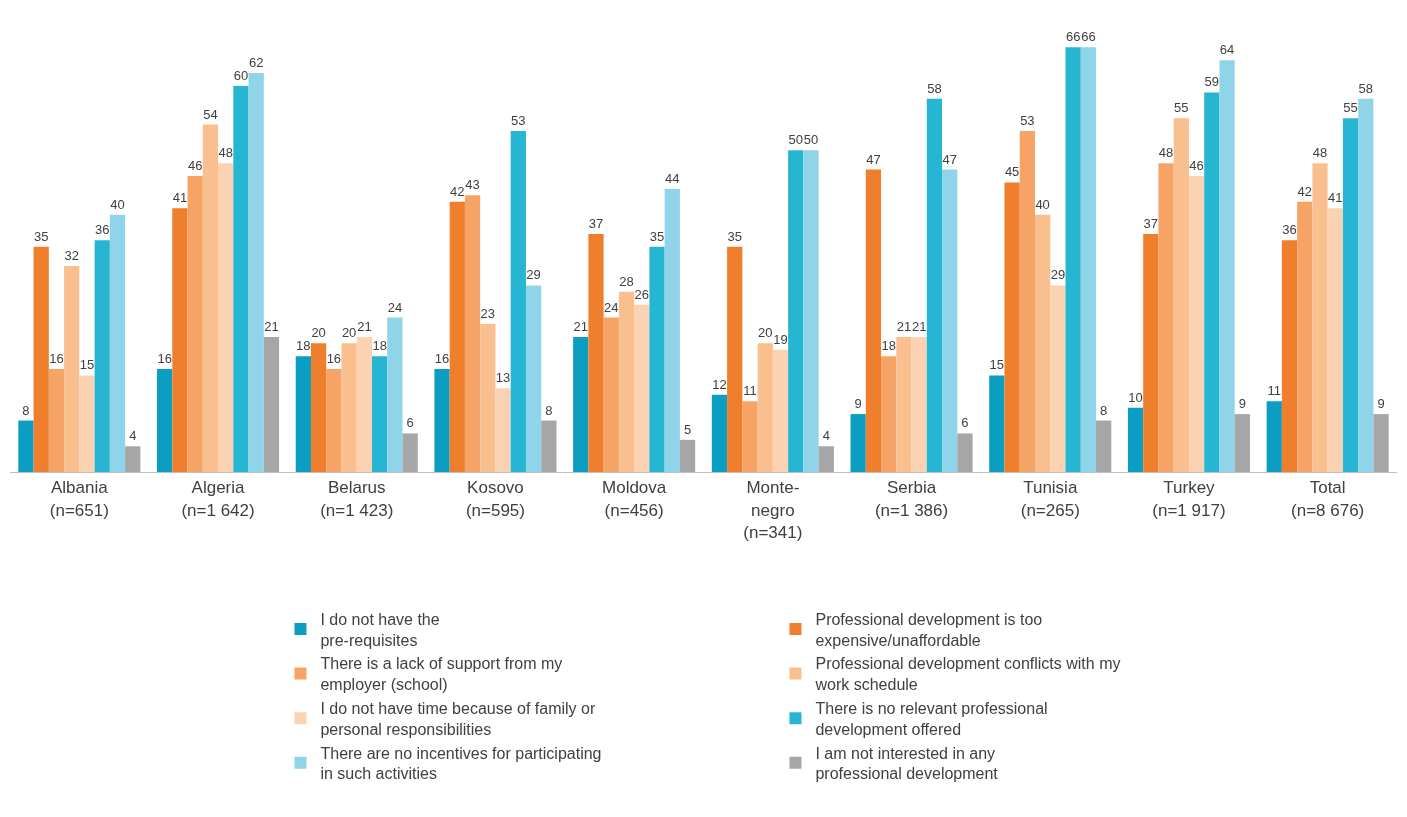  What do you see at coordinates (256, 63) in the screenshot?
I see `data-label: 62` at bounding box center [256, 63].